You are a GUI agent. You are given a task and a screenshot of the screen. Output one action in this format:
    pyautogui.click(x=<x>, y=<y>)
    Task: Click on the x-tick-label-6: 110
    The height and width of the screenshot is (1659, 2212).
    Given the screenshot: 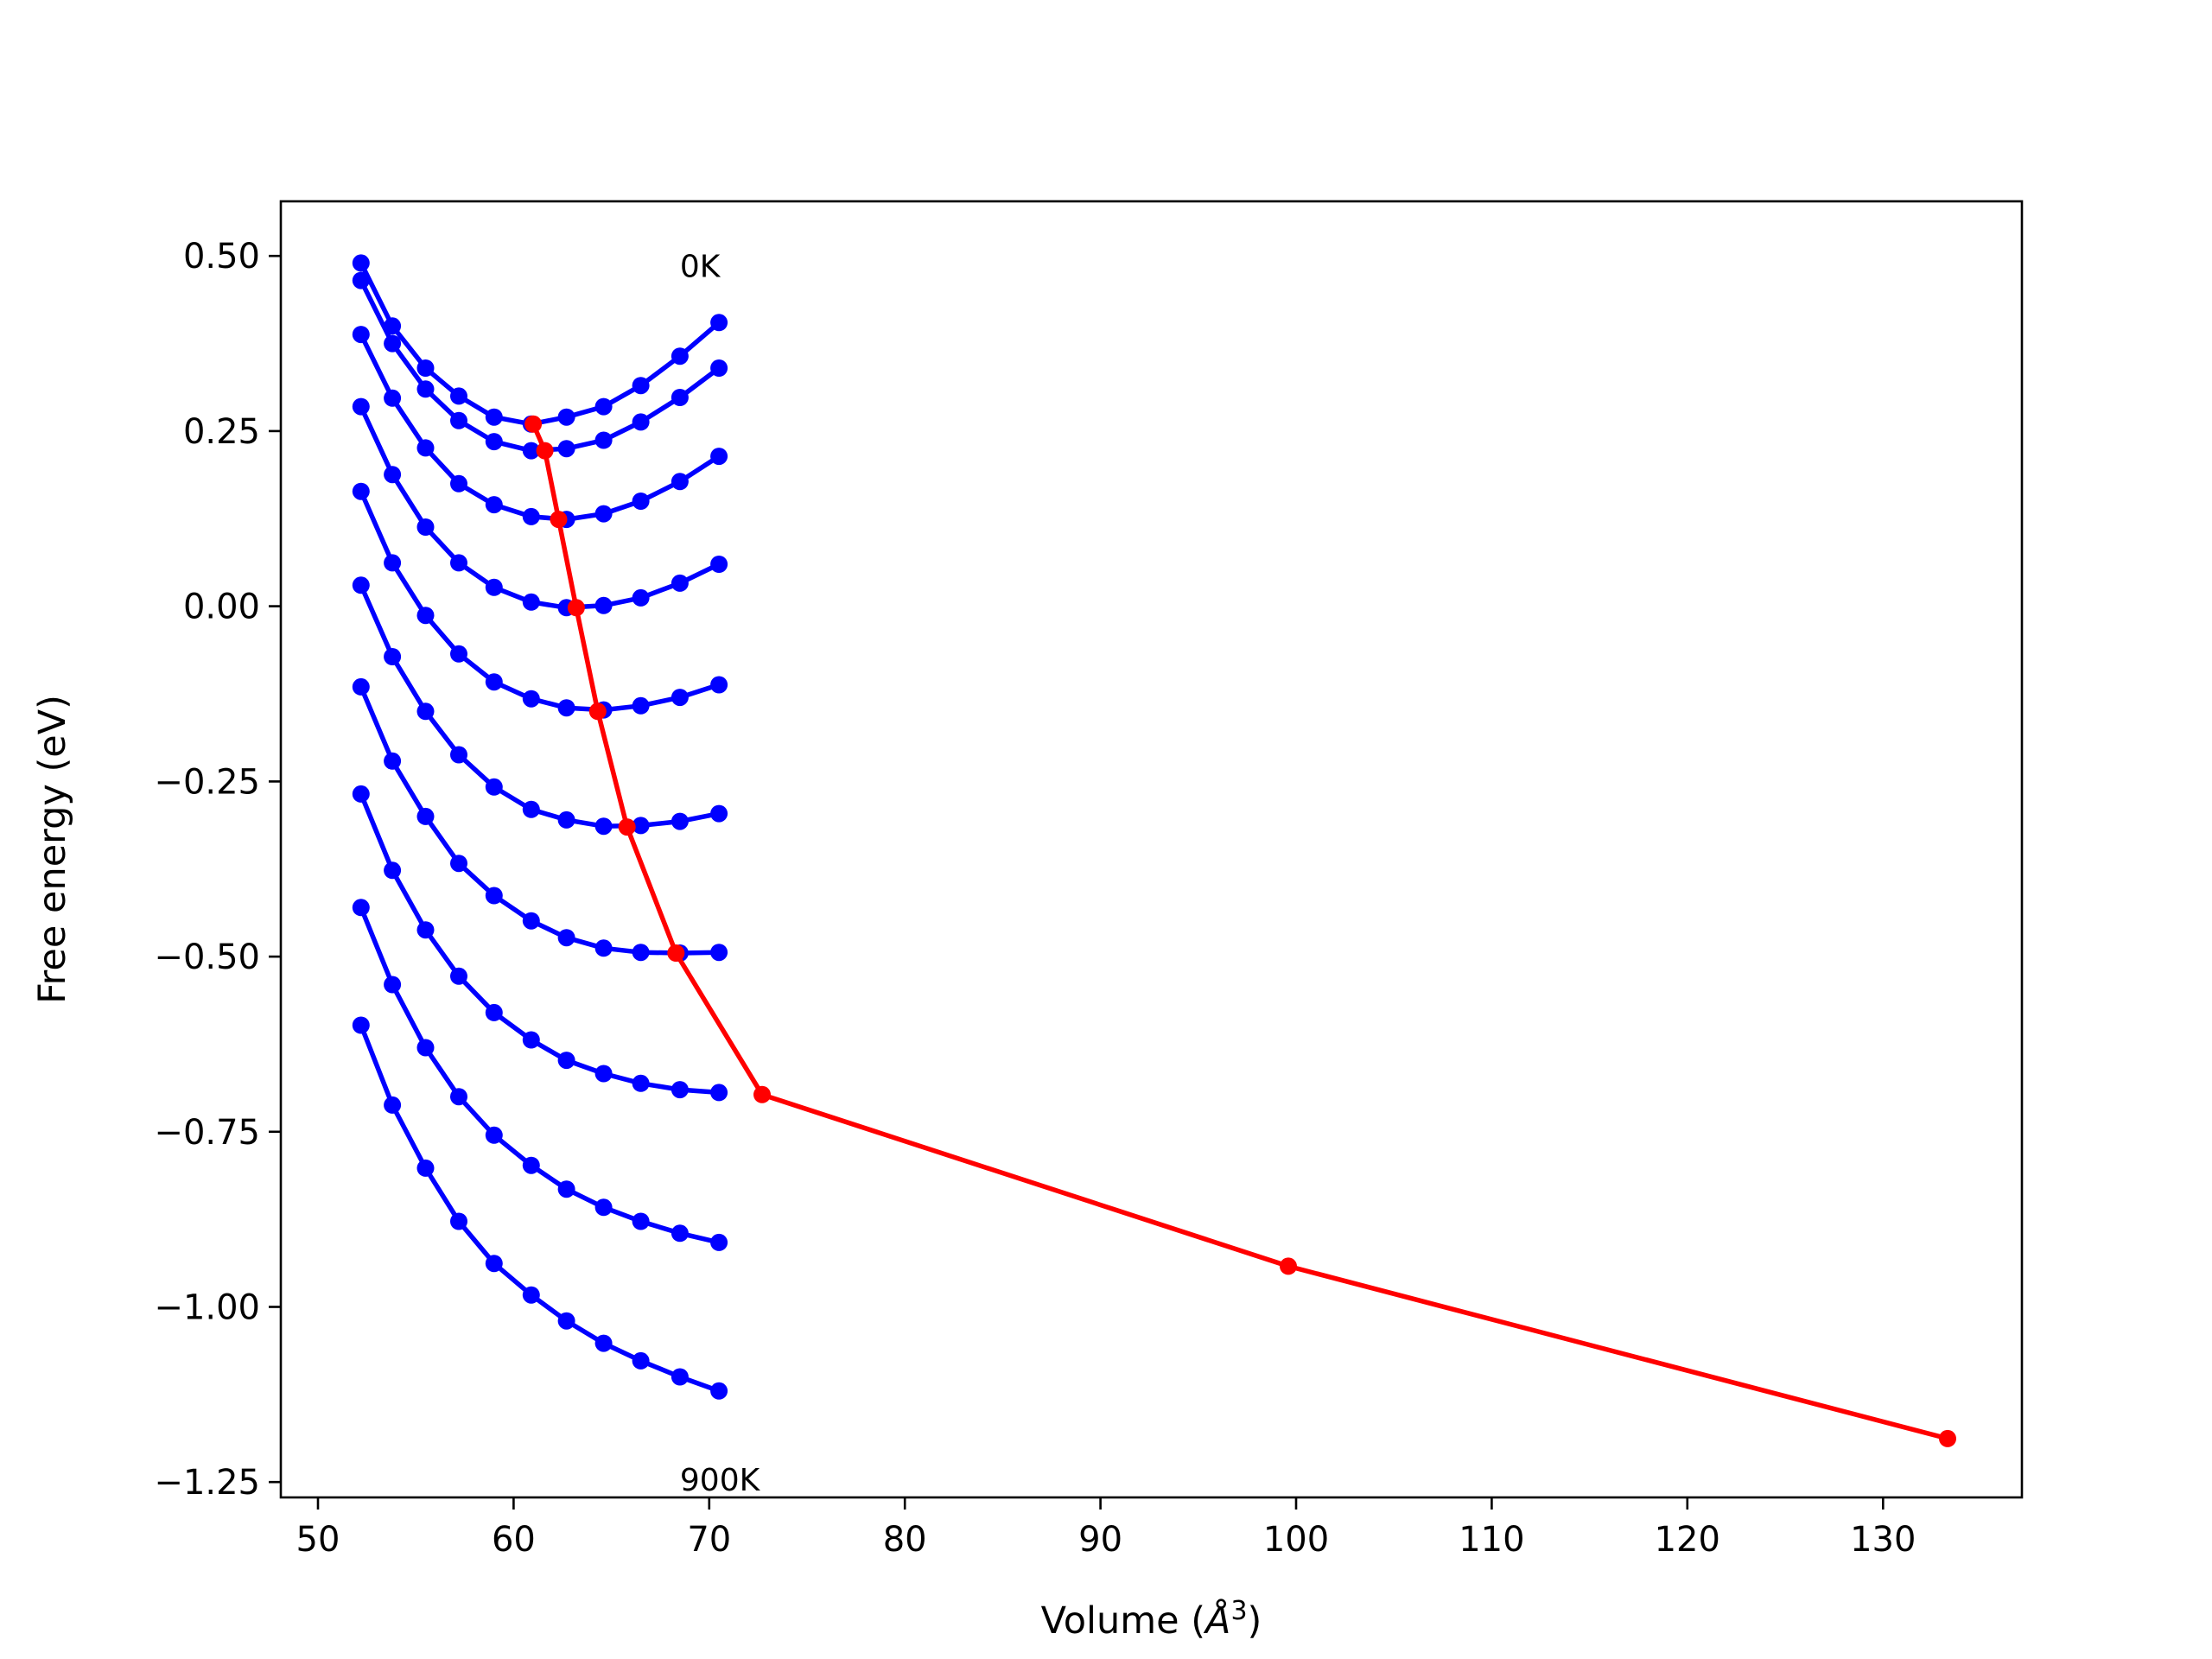 What is the action you would take?
    pyautogui.click(x=1491, y=1540)
    